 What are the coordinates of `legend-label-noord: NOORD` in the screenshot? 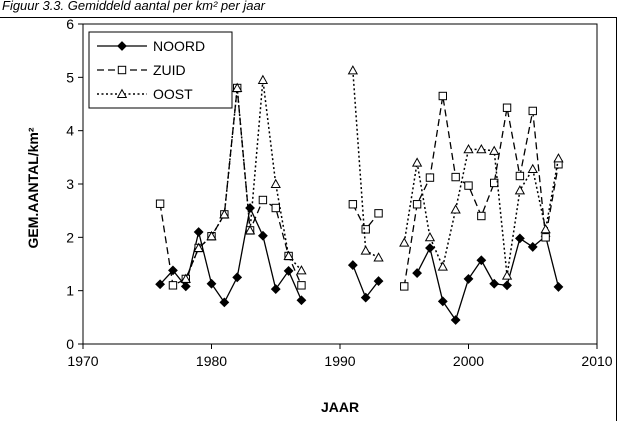 It's located at (179, 46).